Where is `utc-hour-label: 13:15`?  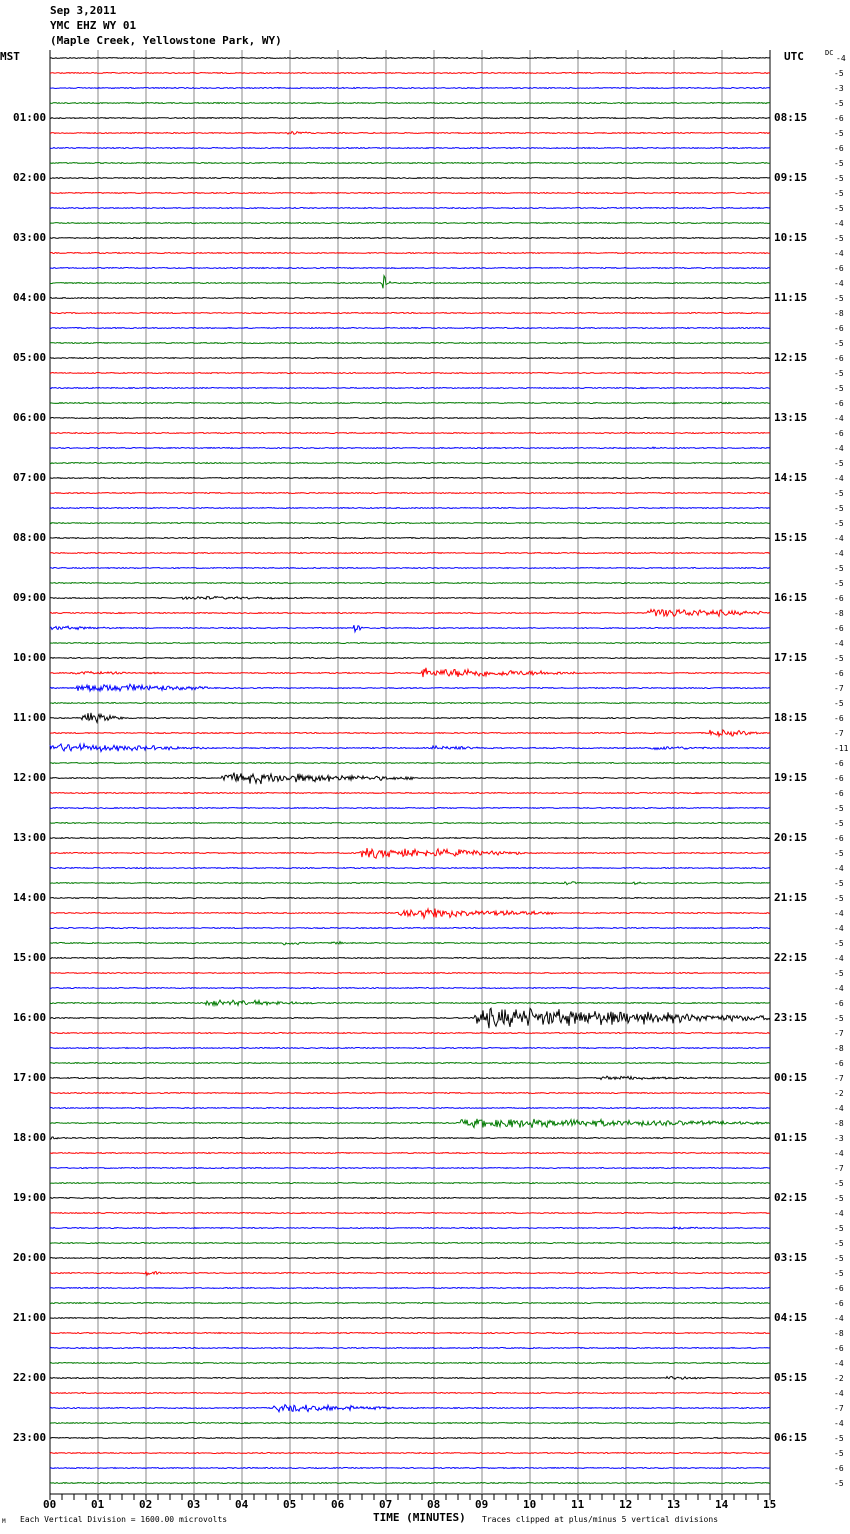
utc-hour-label: 13:15 is located at coordinates (791, 417).